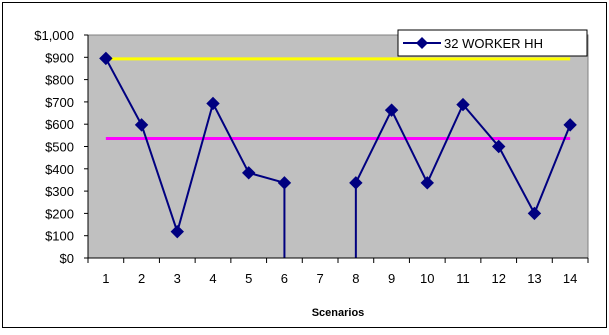  Describe the element at coordinates (498, 278) in the screenshot. I see `x-tick-label: 12` at that location.